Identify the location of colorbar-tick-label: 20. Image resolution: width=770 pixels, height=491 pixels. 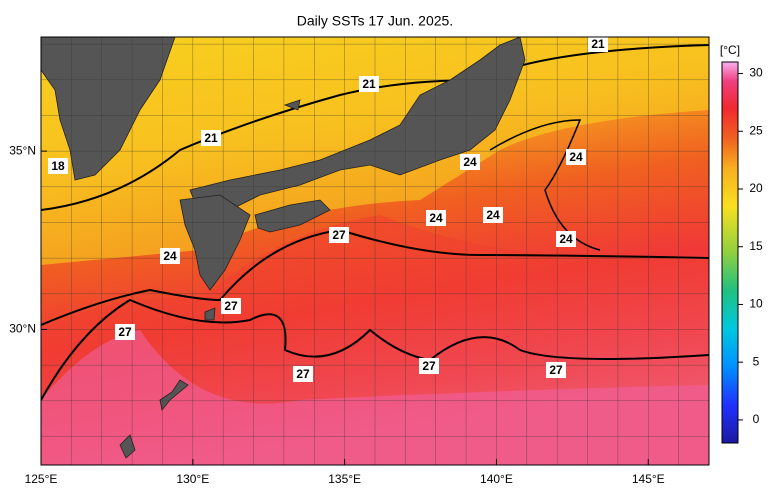
(756, 188).